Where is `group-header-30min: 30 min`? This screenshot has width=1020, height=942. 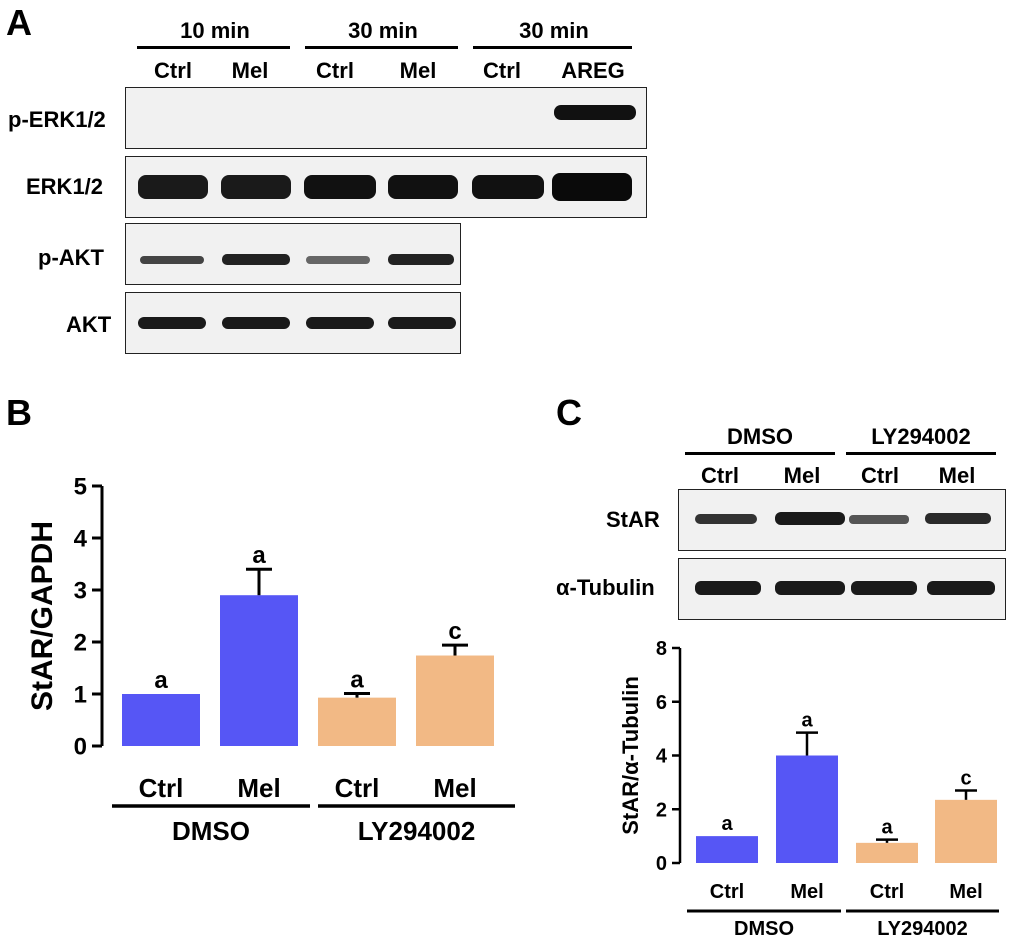 group-header-30min: 30 min is located at coordinates (383, 30).